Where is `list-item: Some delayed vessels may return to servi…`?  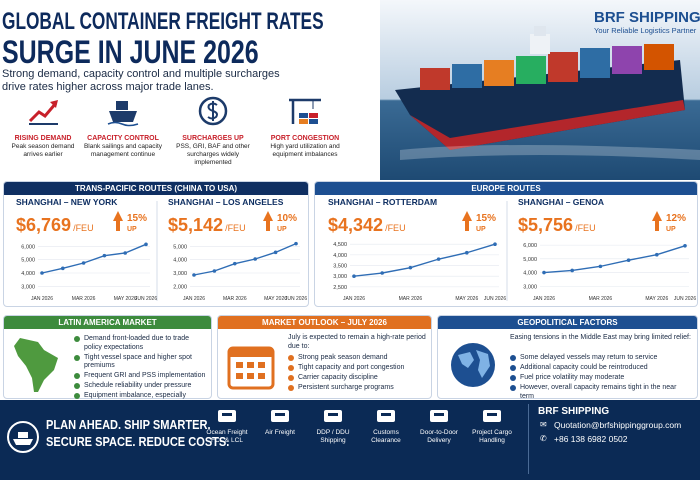 list-item: Some delayed vessels may return to servi… is located at coordinates (601, 358).